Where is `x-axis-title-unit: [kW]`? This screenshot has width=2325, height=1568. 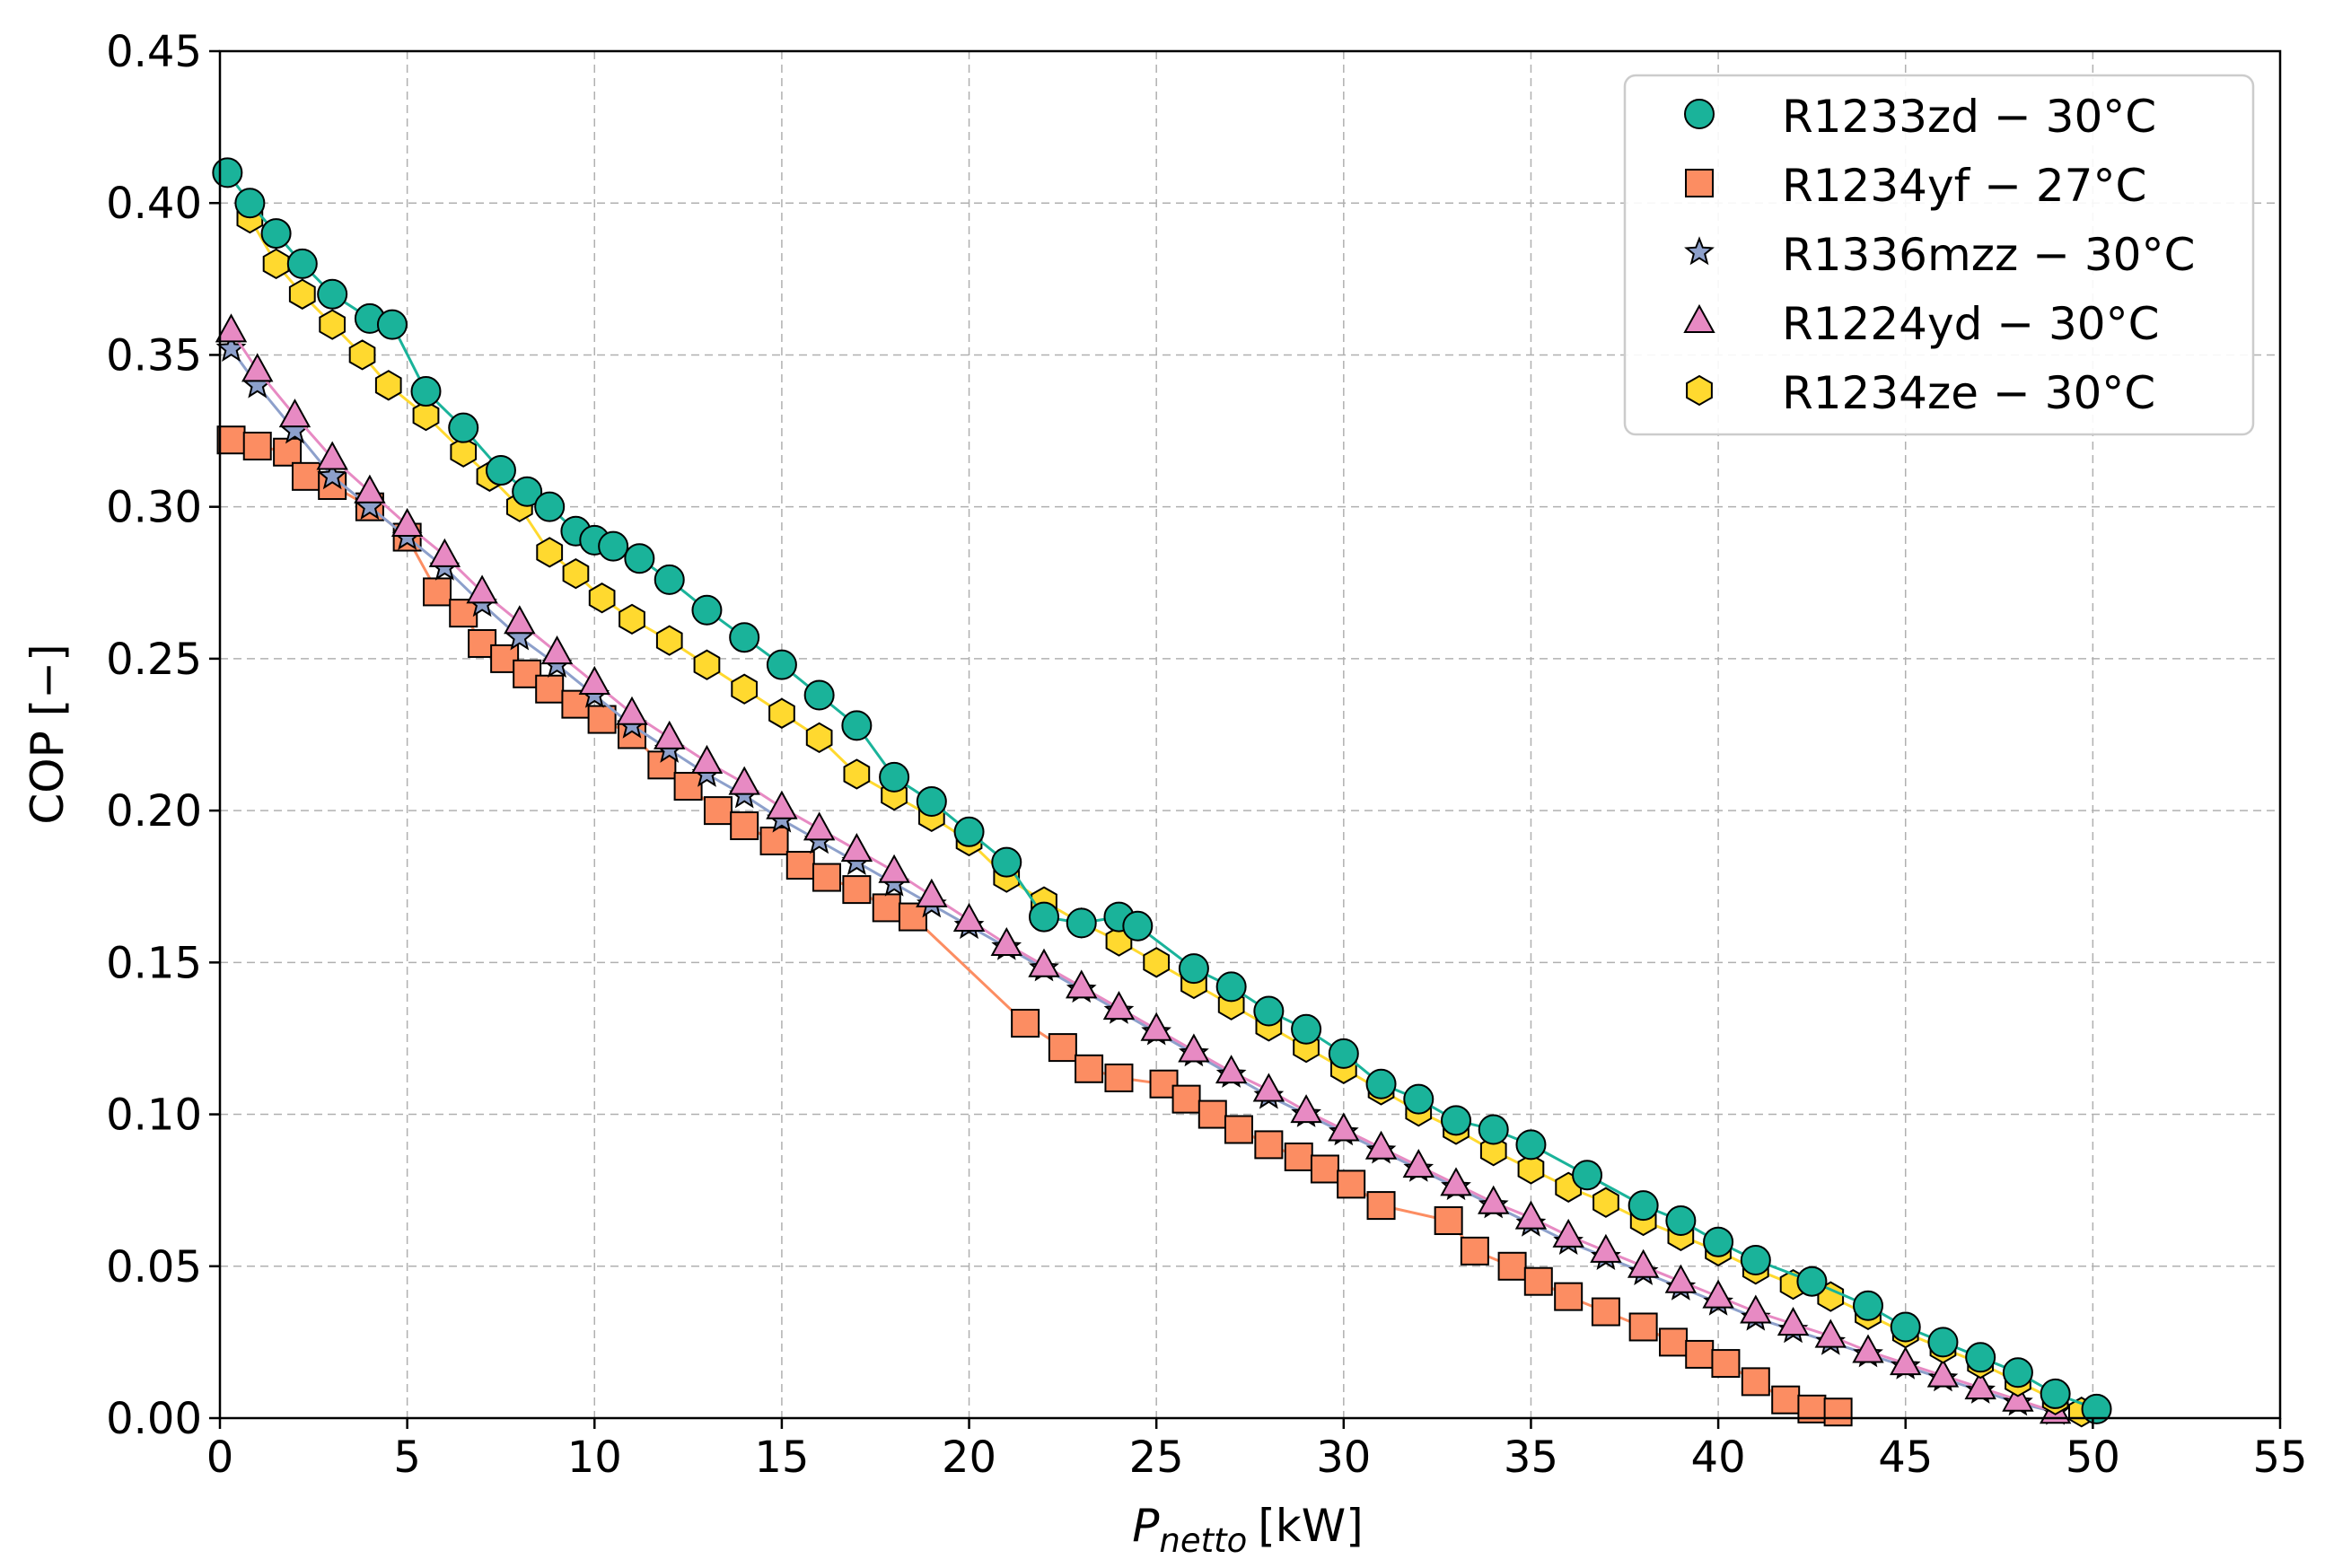 x-axis-title-unit: [kW] is located at coordinates (1310, 1526).